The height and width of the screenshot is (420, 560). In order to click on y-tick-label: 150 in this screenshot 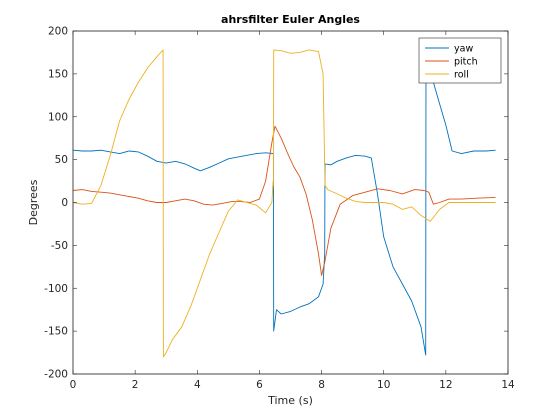, I will do `click(58, 74)`.